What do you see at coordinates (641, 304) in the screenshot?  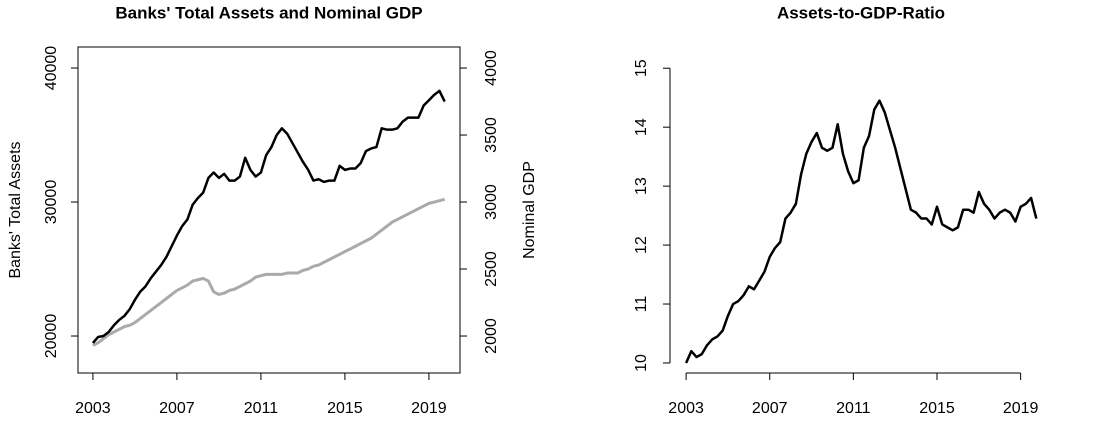 I see `y-tick-label: 11` at bounding box center [641, 304].